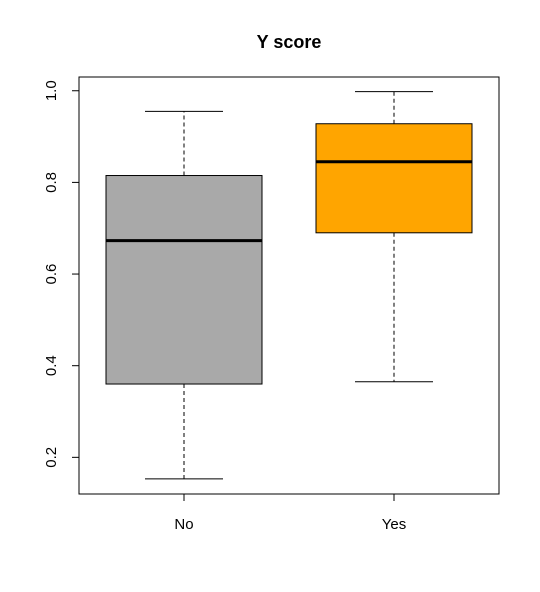 The image size is (540, 592). I want to click on y-tick-label: 0.6, so click(51, 274).